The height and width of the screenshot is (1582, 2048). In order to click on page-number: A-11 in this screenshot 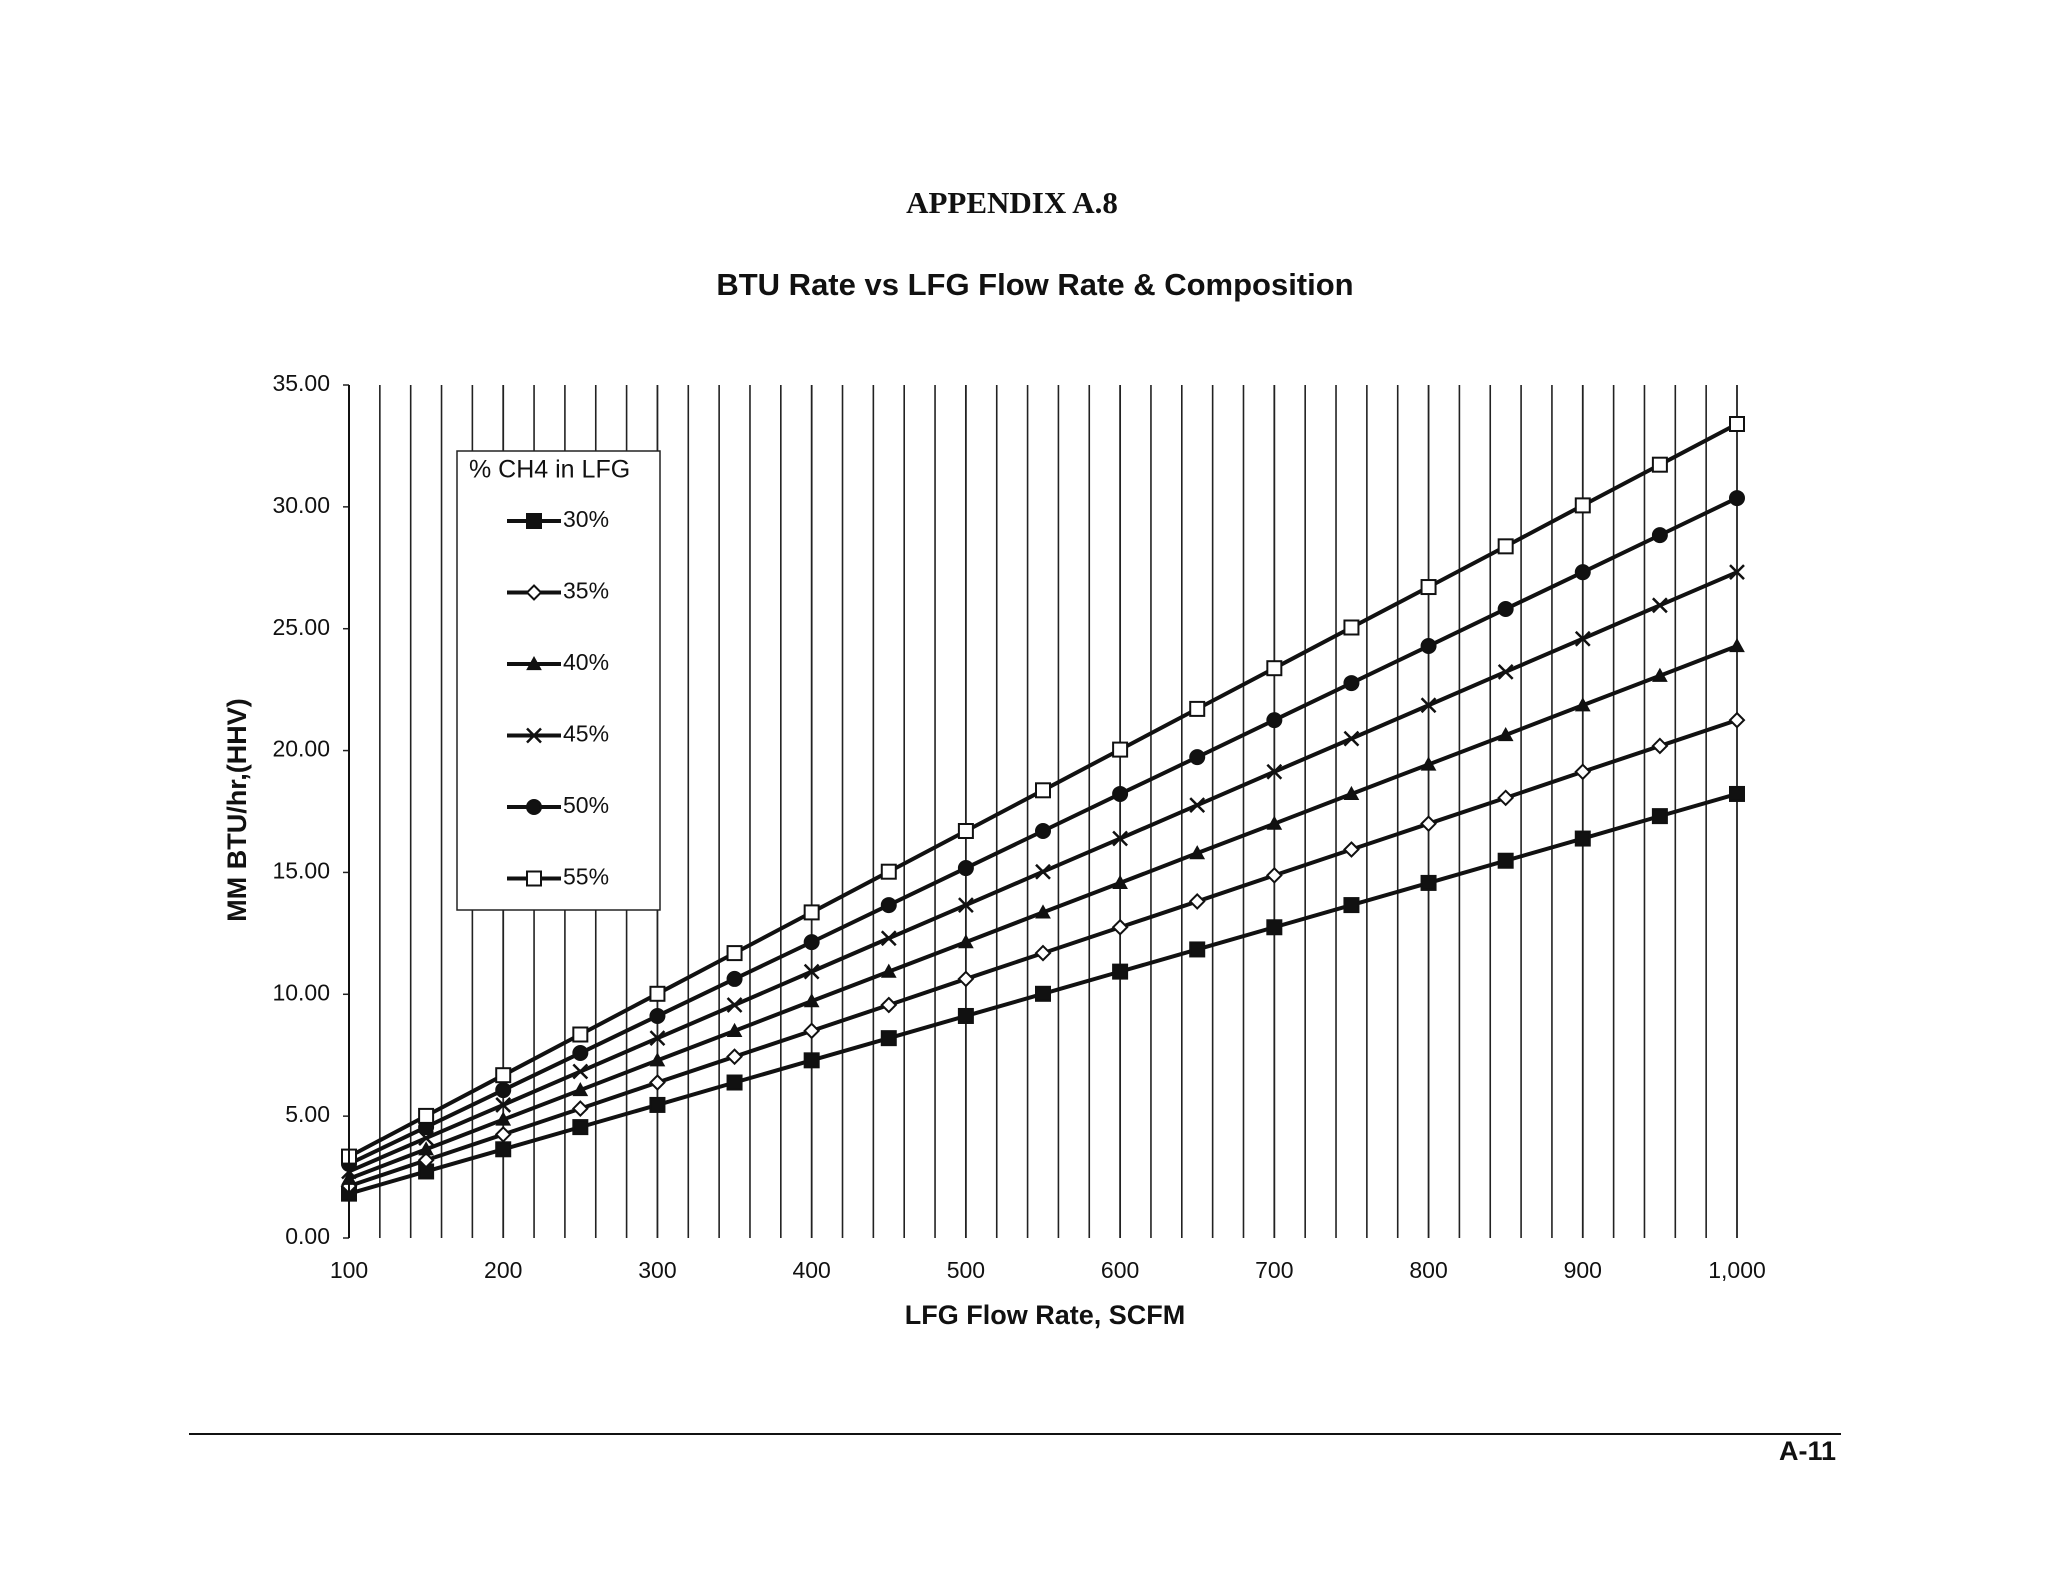, I will do `click(1807, 1451)`.